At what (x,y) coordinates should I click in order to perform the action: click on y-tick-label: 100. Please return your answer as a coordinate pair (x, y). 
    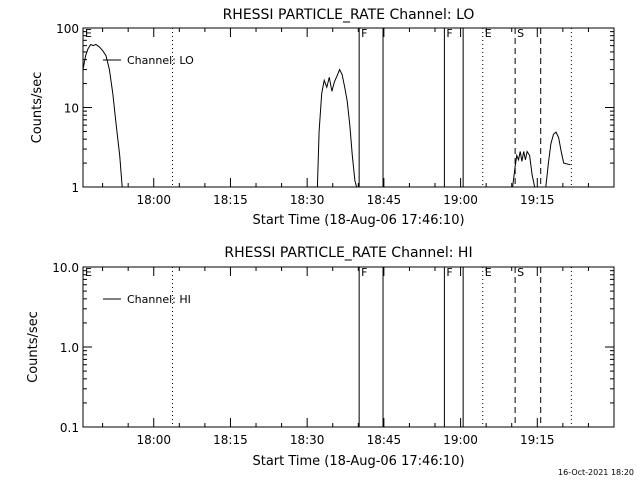
    Looking at the image, I should click on (67, 29).